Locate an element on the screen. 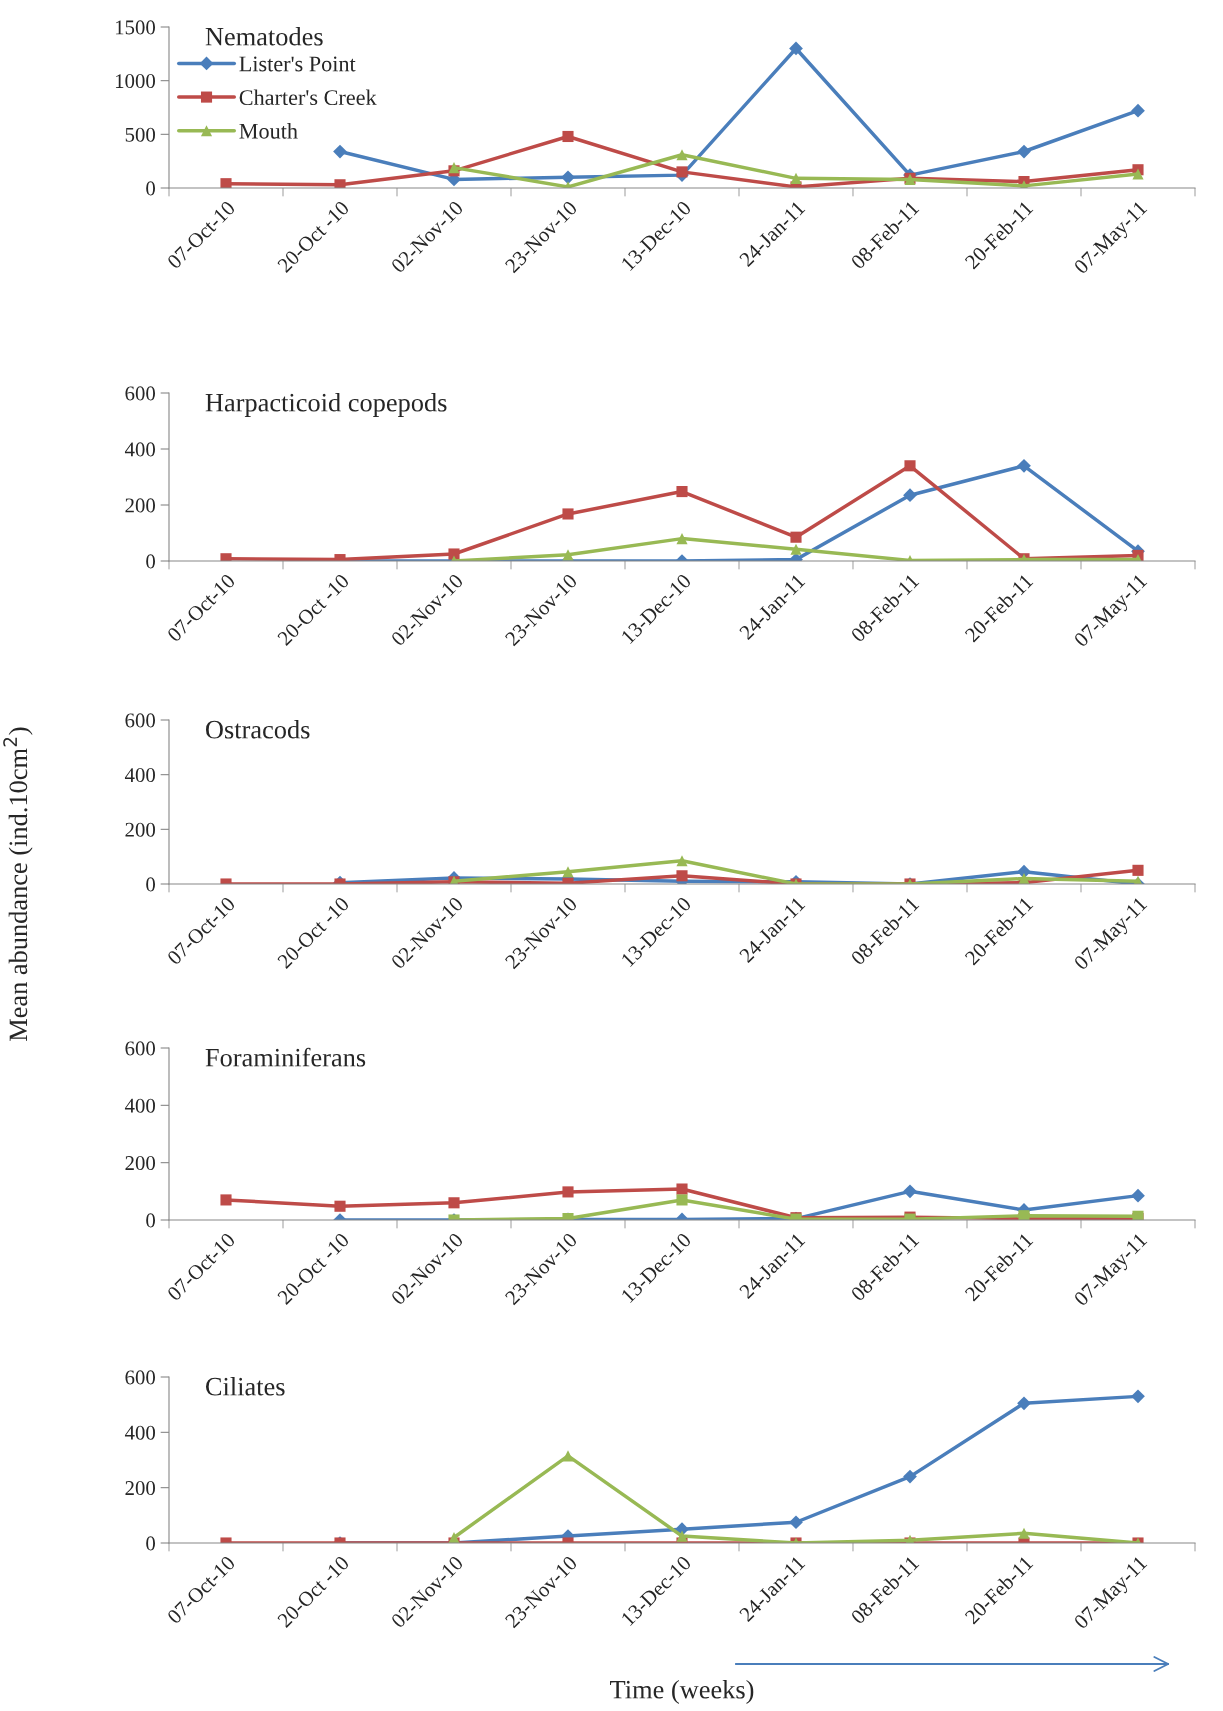 The width and height of the screenshot is (1223, 1711). chart-title: Foraminiferans is located at coordinates (285, 1057).